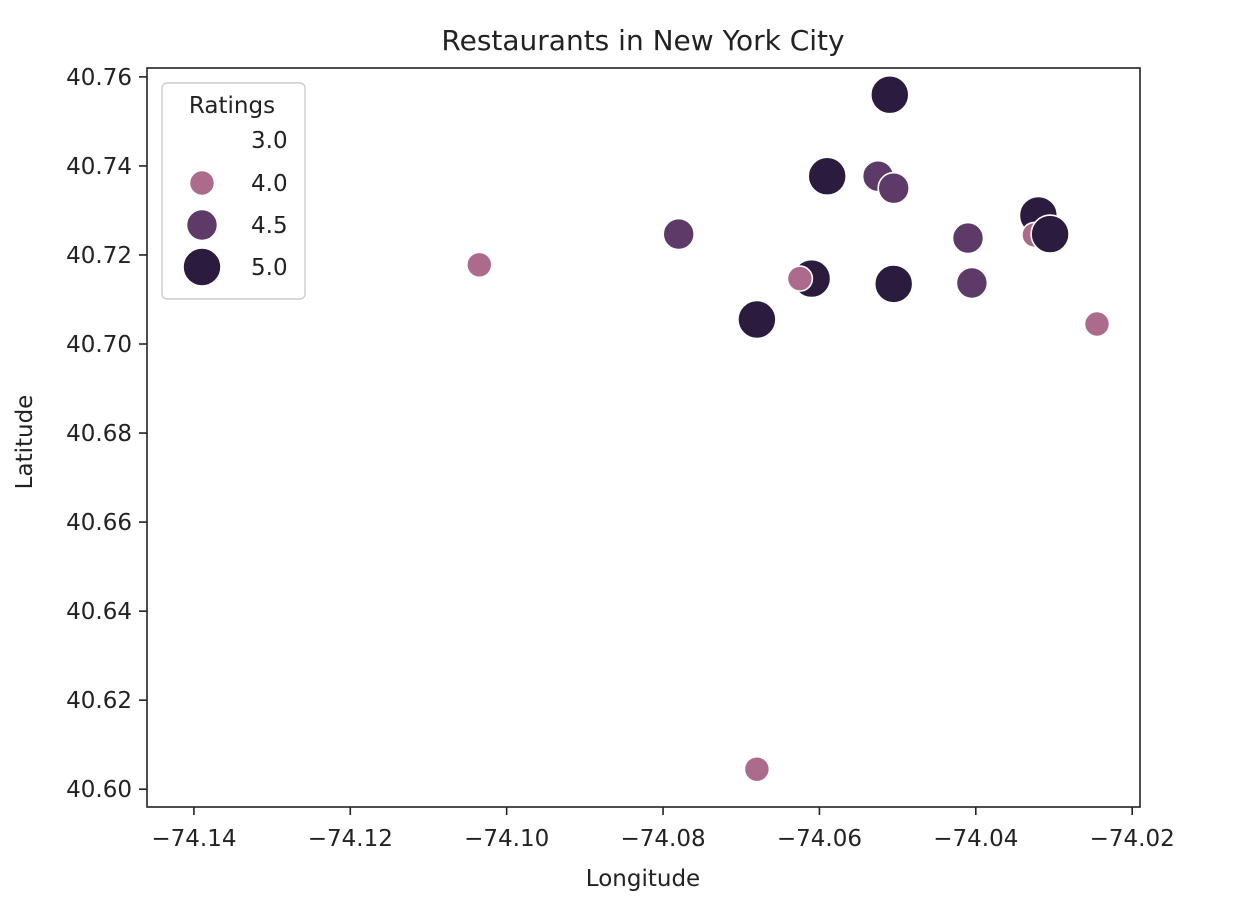 Image resolution: width=1238 pixels, height=916 pixels. I want to click on y-tick-label: 40.76, so click(99, 78).